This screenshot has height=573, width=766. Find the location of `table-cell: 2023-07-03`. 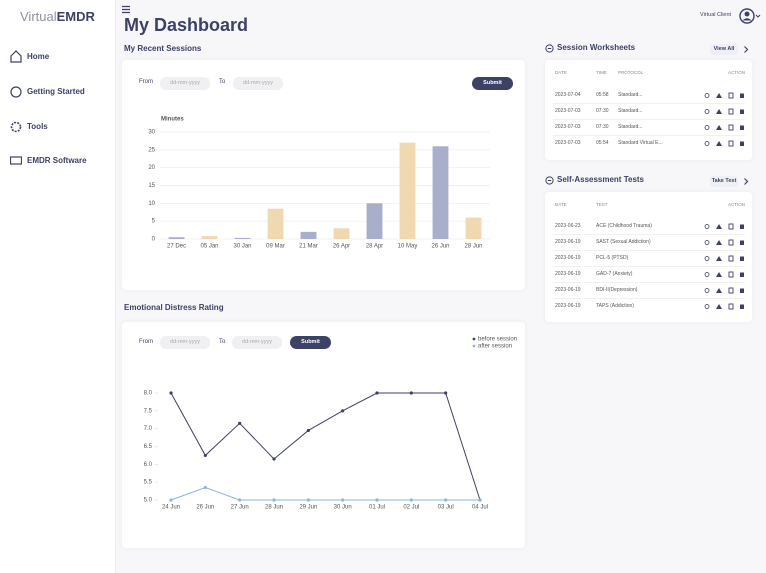

table-cell: 2023-07-03 is located at coordinates (568, 111).